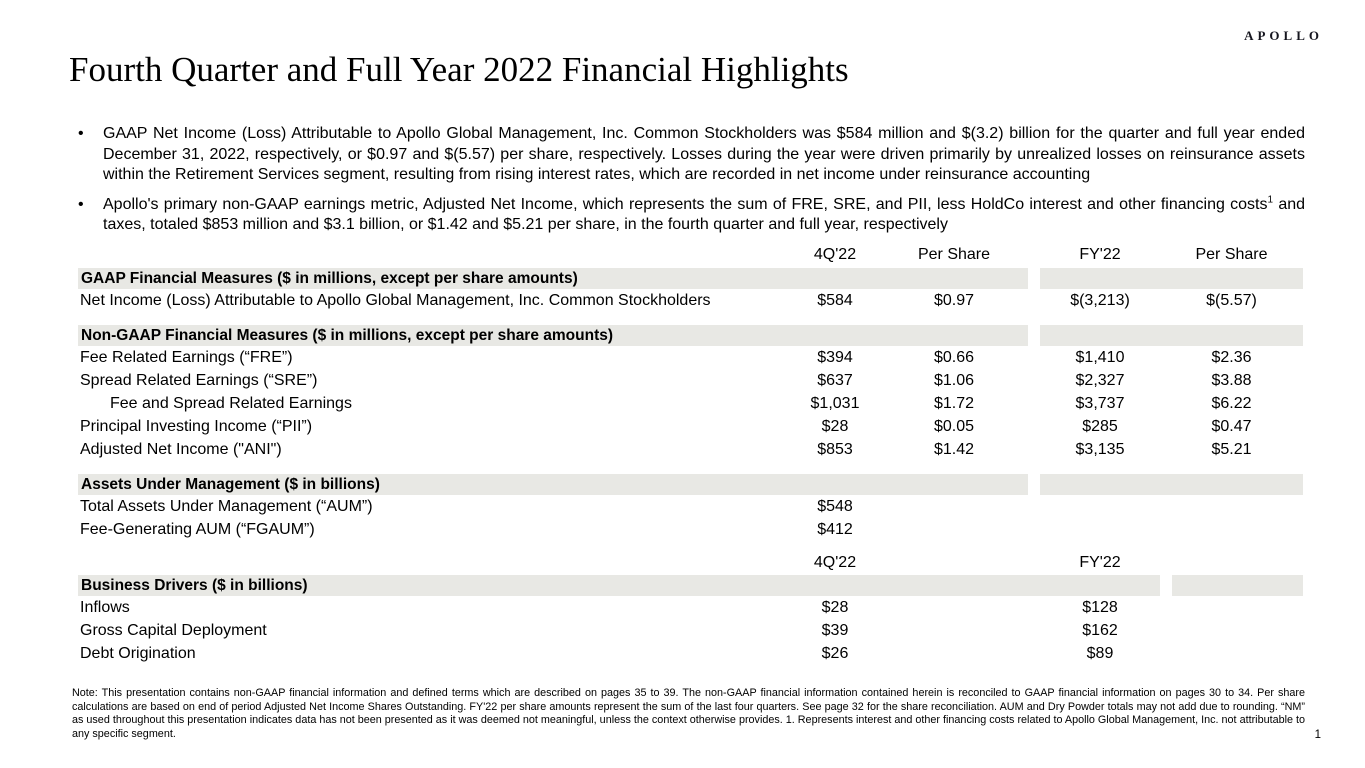 This screenshot has width=1365, height=768. I want to click on table-row-inflows: Inflows $28 $128, so click(690, 607).